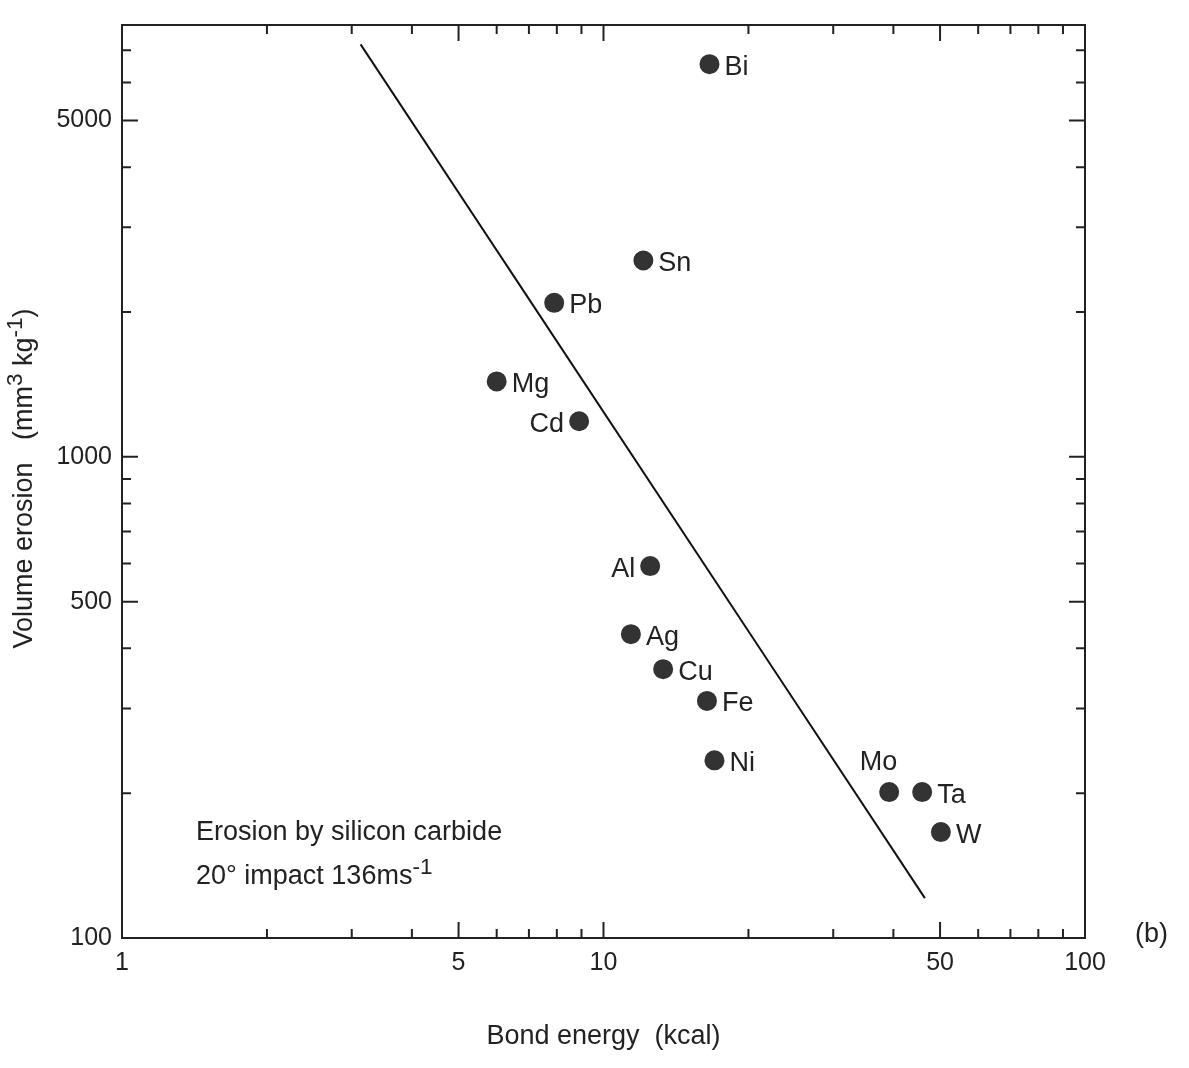 Image resolution: width=1189 pixels, height=1068 pixels. I want to click on annotation: Mo, so click(878, 760).